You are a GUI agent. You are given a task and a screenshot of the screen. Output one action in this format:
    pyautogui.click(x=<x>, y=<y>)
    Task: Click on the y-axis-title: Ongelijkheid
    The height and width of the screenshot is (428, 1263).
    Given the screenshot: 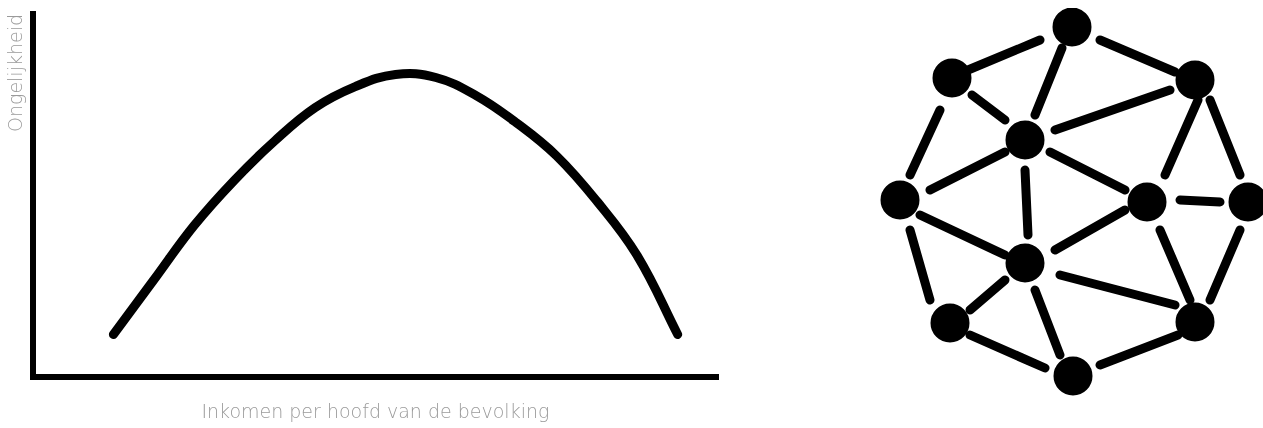 What is the action you would take?
    pyautogui.click(x=15, y=73)
    